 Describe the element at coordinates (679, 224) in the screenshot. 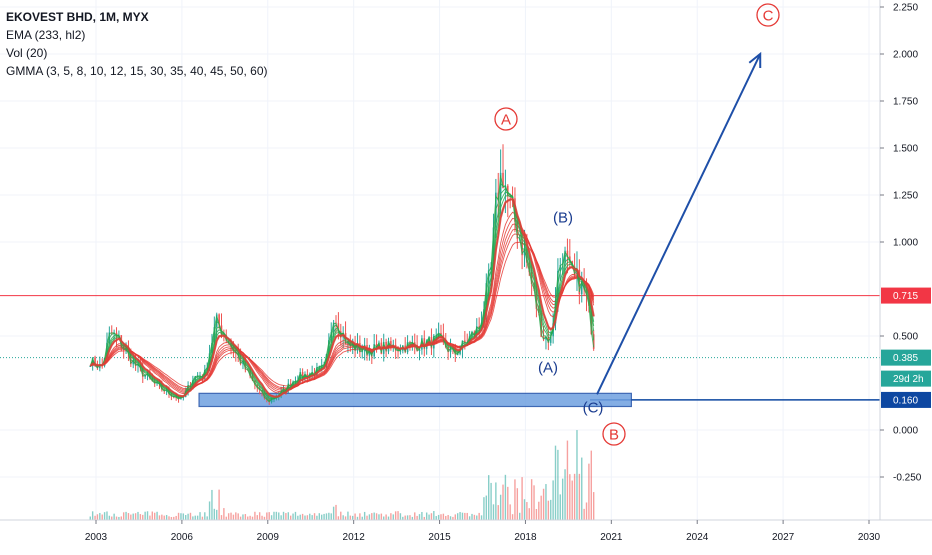

I see `projection-line` at that location.